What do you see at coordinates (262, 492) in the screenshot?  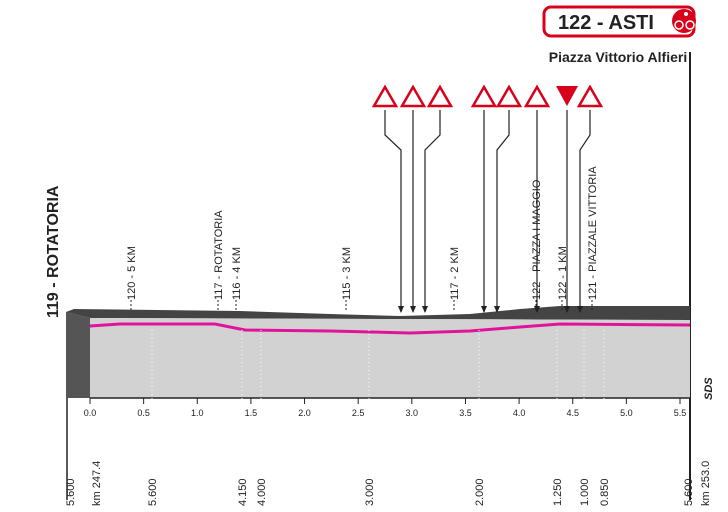 I see `distance-label: 4.000` at bounding box center [262, 492].